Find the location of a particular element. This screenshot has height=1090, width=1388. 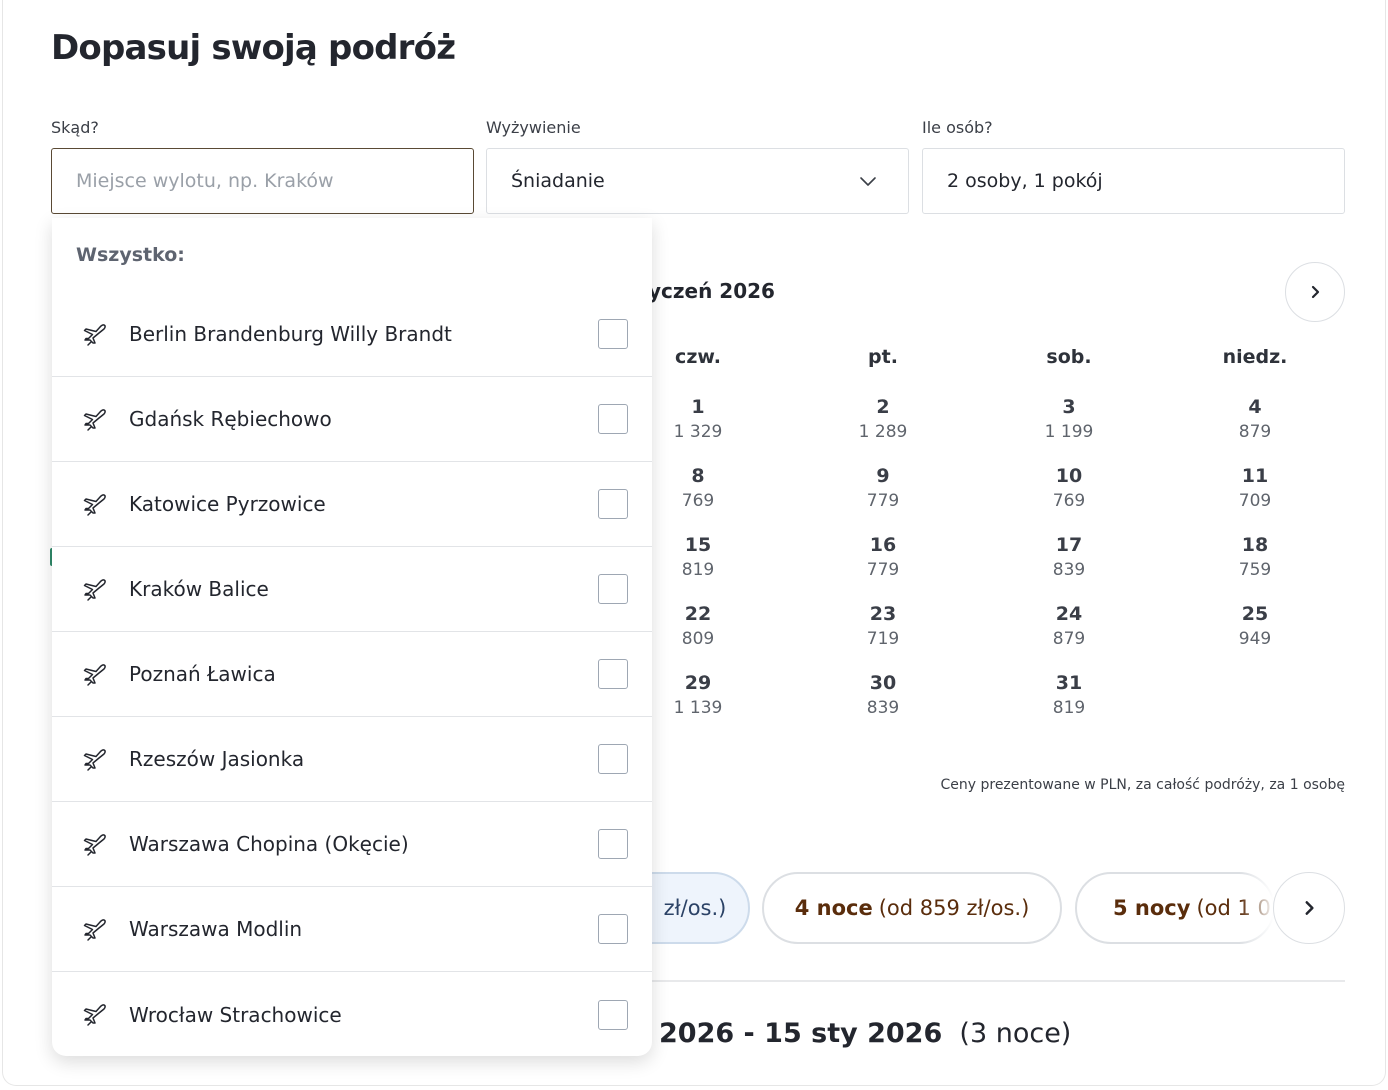

departure-field is located at coordinates (262, 181).